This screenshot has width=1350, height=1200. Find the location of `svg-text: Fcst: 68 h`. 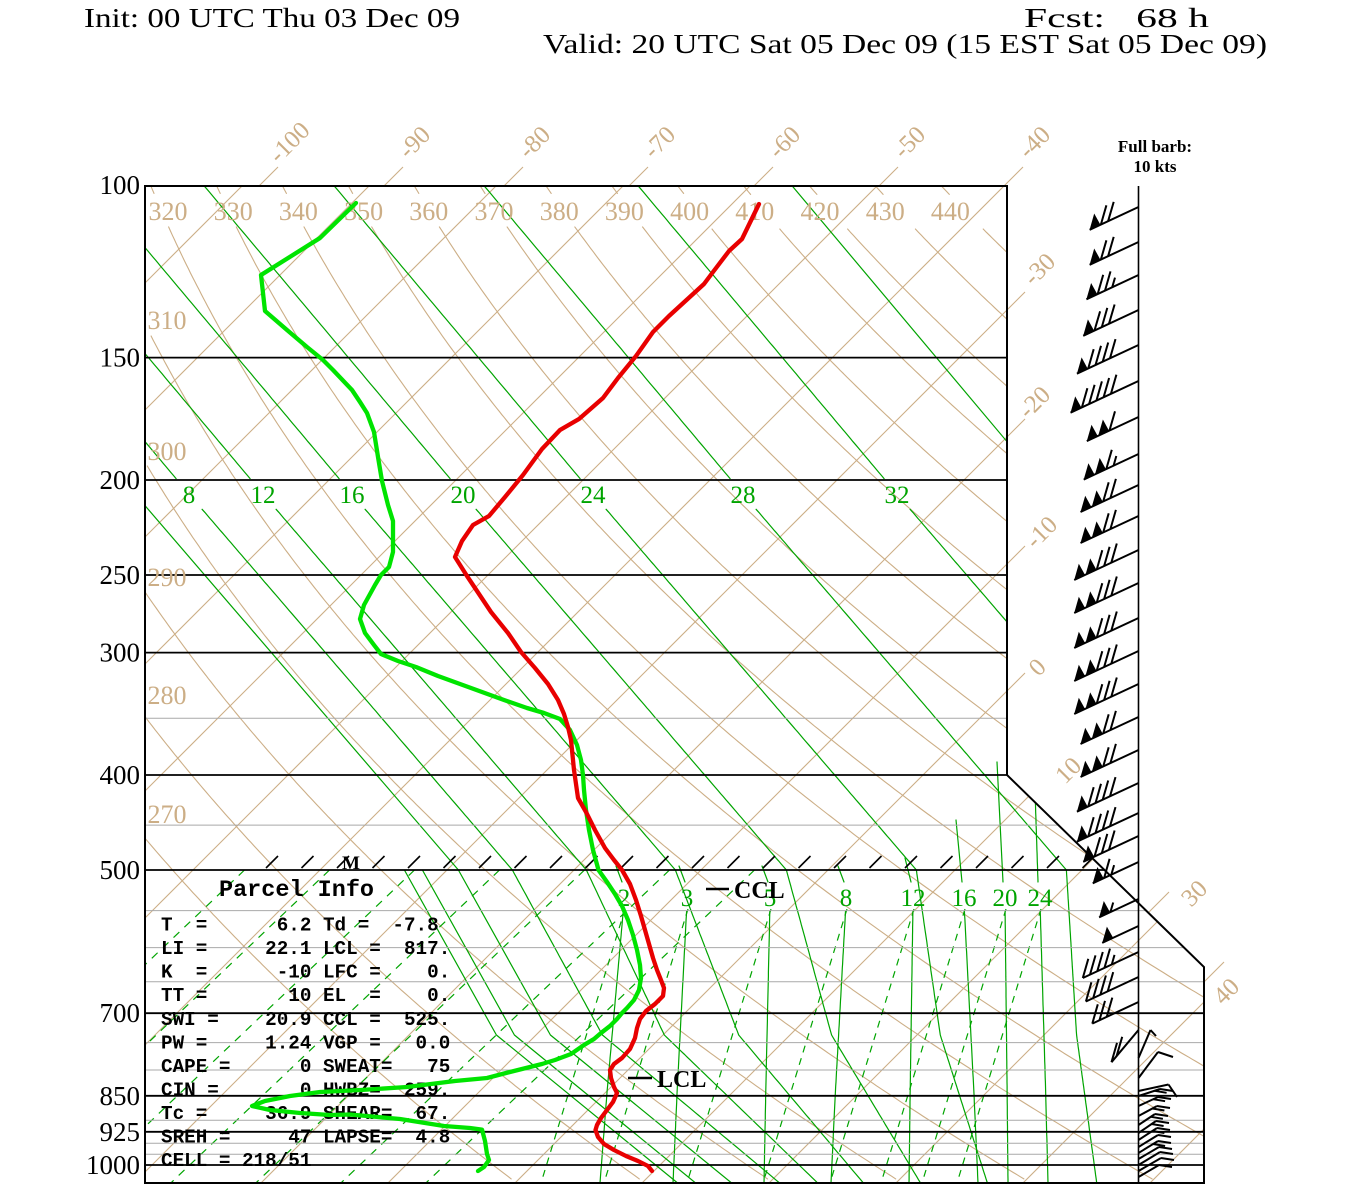

svg-text: Fcst: 68 h is located at coordinates (1117, 18).